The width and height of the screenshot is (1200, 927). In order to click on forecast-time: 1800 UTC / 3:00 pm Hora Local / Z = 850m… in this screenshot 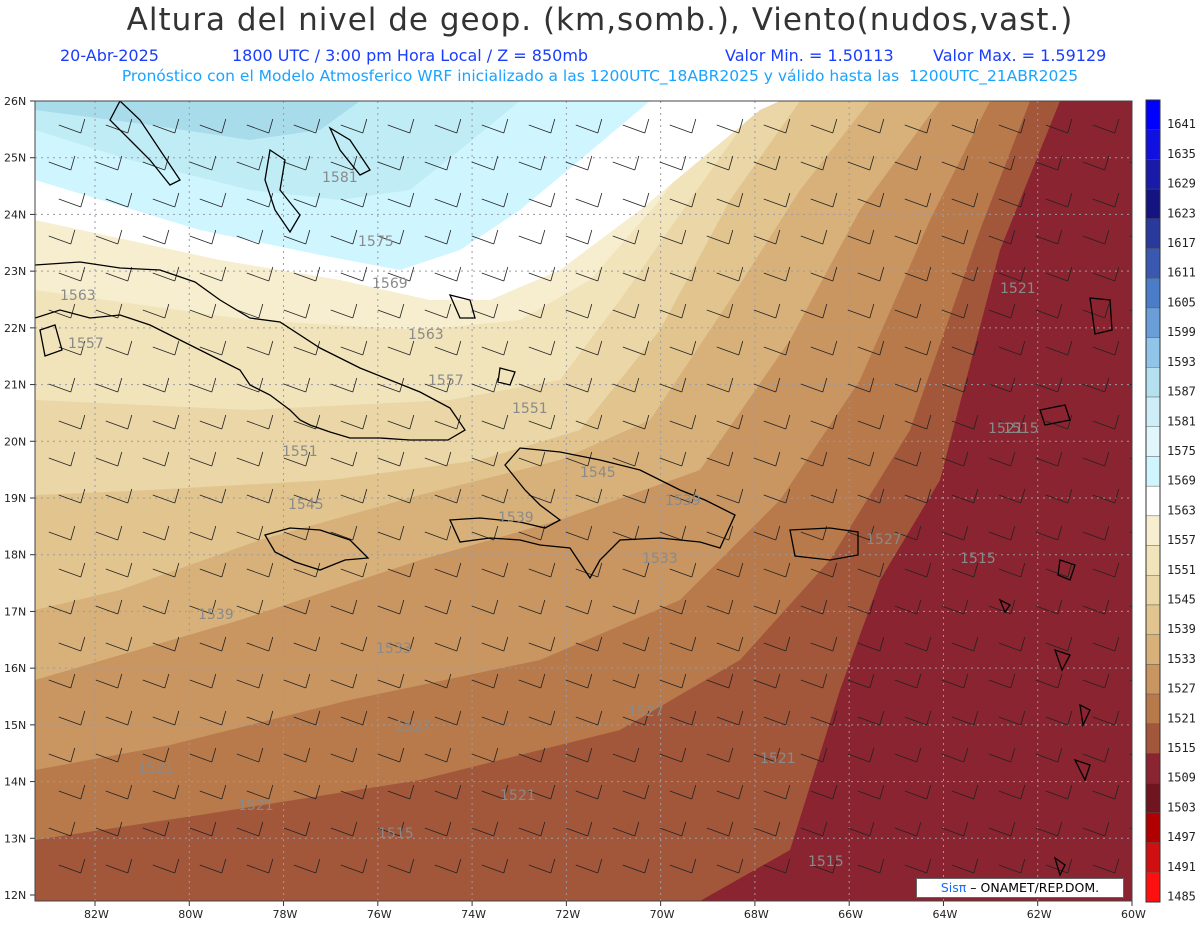, I will do `click(410, 55)`.